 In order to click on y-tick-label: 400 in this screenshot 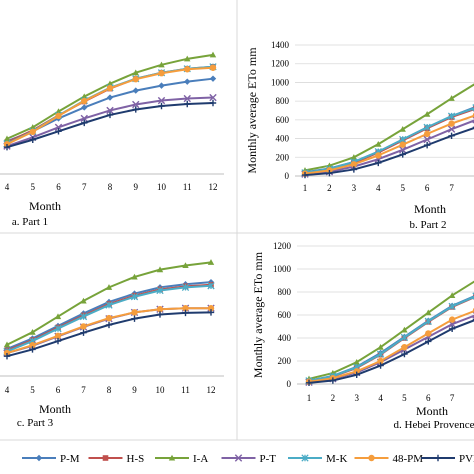, I will do `click(283, 139)`.